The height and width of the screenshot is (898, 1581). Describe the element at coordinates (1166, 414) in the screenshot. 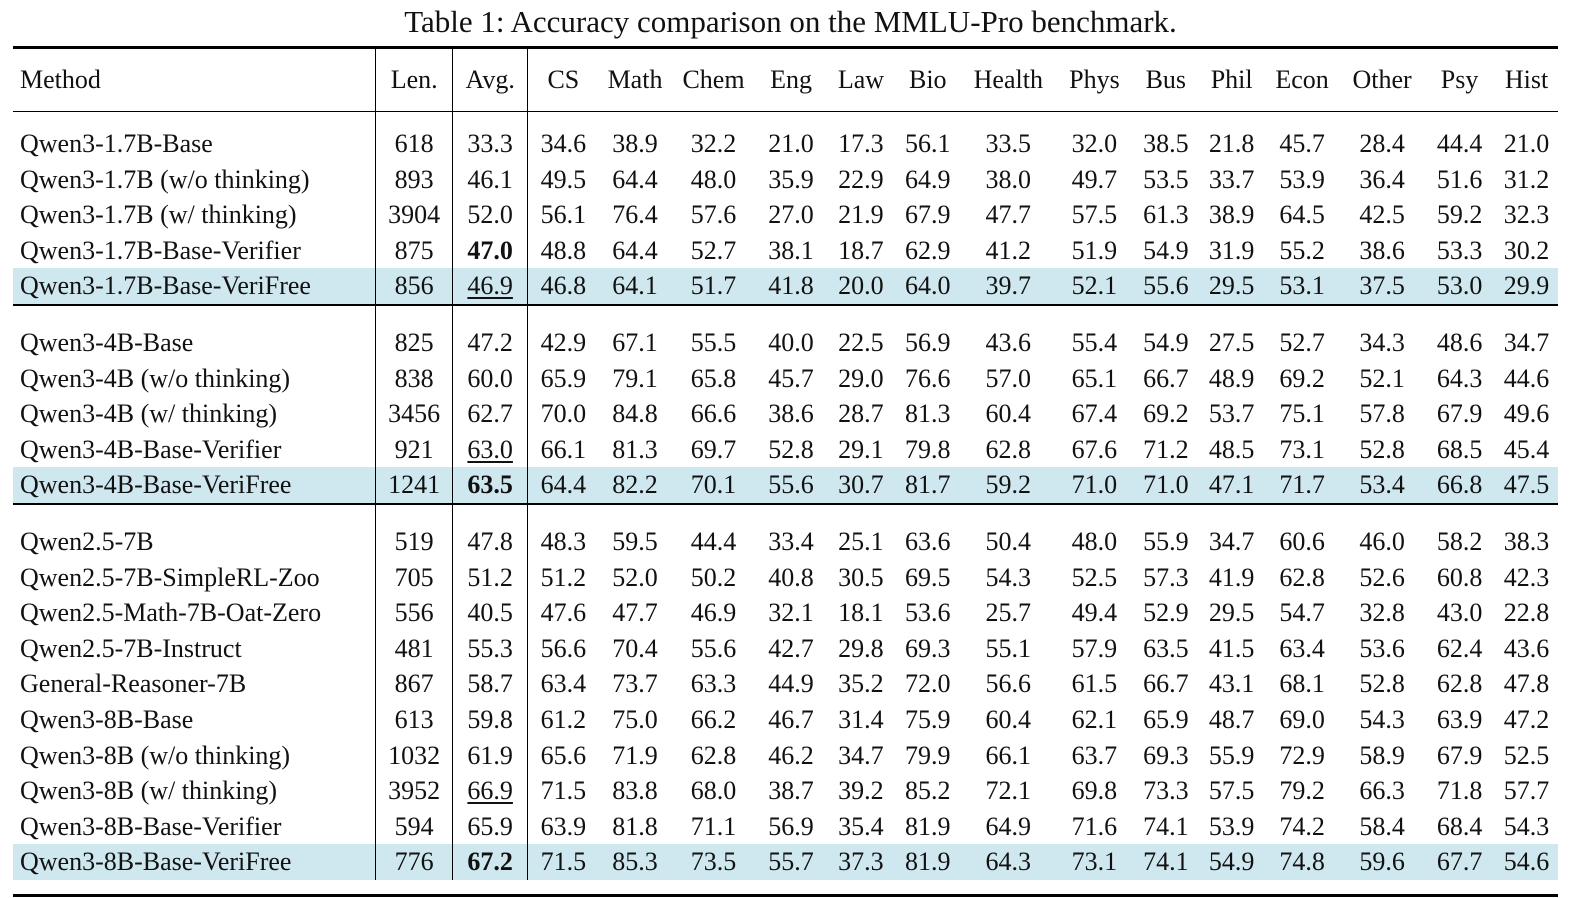

I see `score-cell: 69.2` at that location.